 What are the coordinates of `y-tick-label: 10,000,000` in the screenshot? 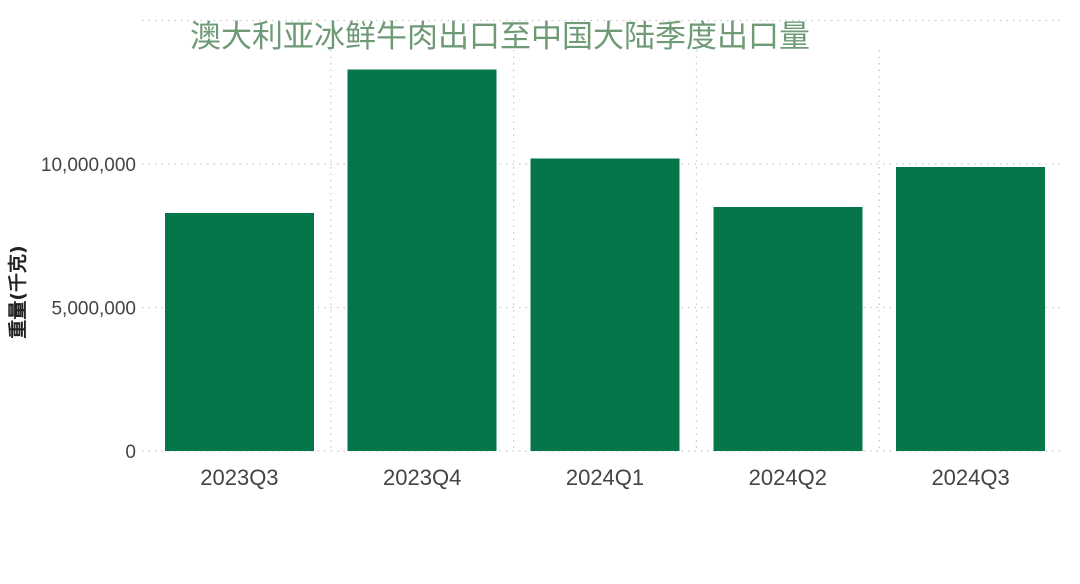 It's located at (88, 165).